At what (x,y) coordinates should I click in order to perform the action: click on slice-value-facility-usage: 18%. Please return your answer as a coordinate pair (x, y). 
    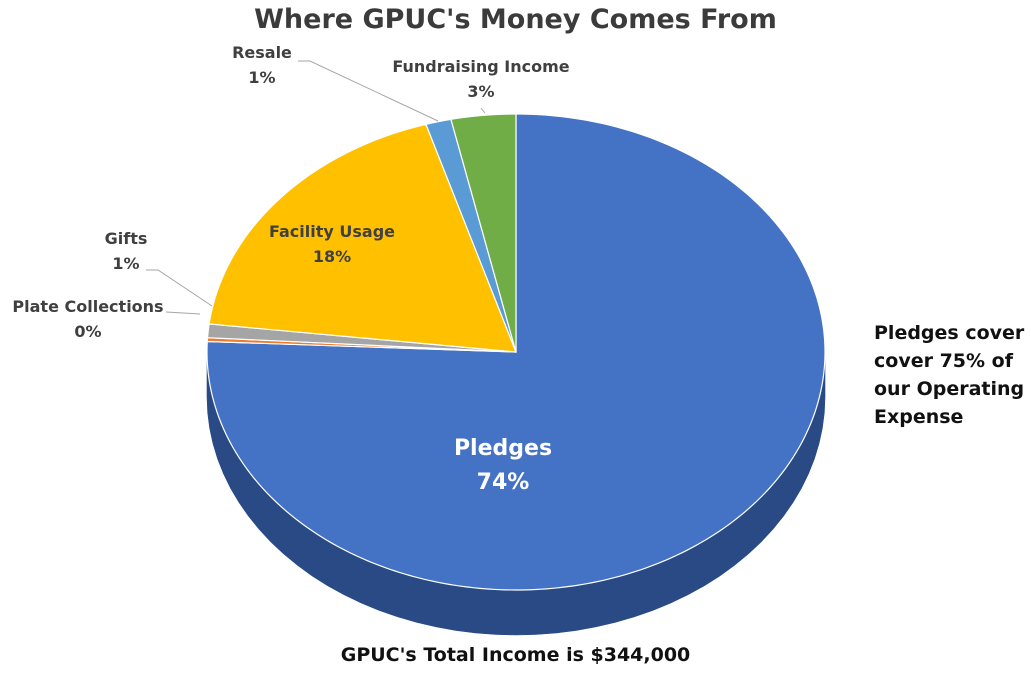
    Looking at the image, I should click on (332, 256).